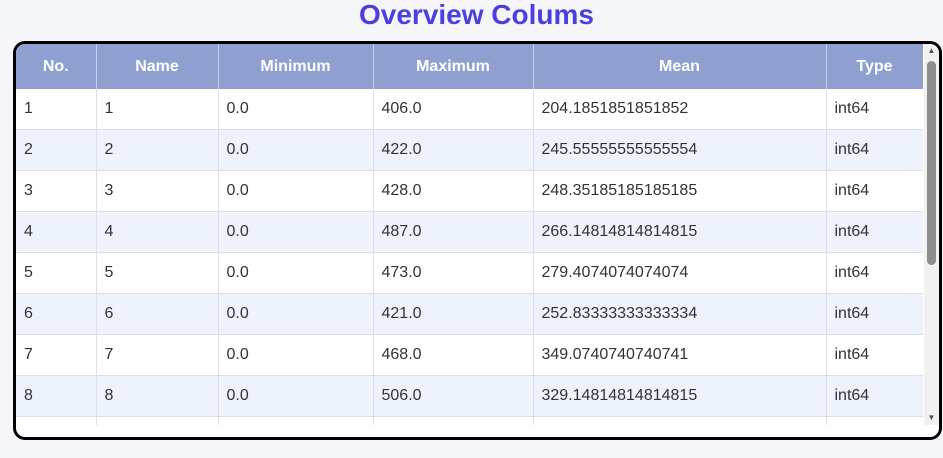 This screenshot has height=458, width=943. I want to click on cell-mean: 349.0740740740741, so click(680, 355).